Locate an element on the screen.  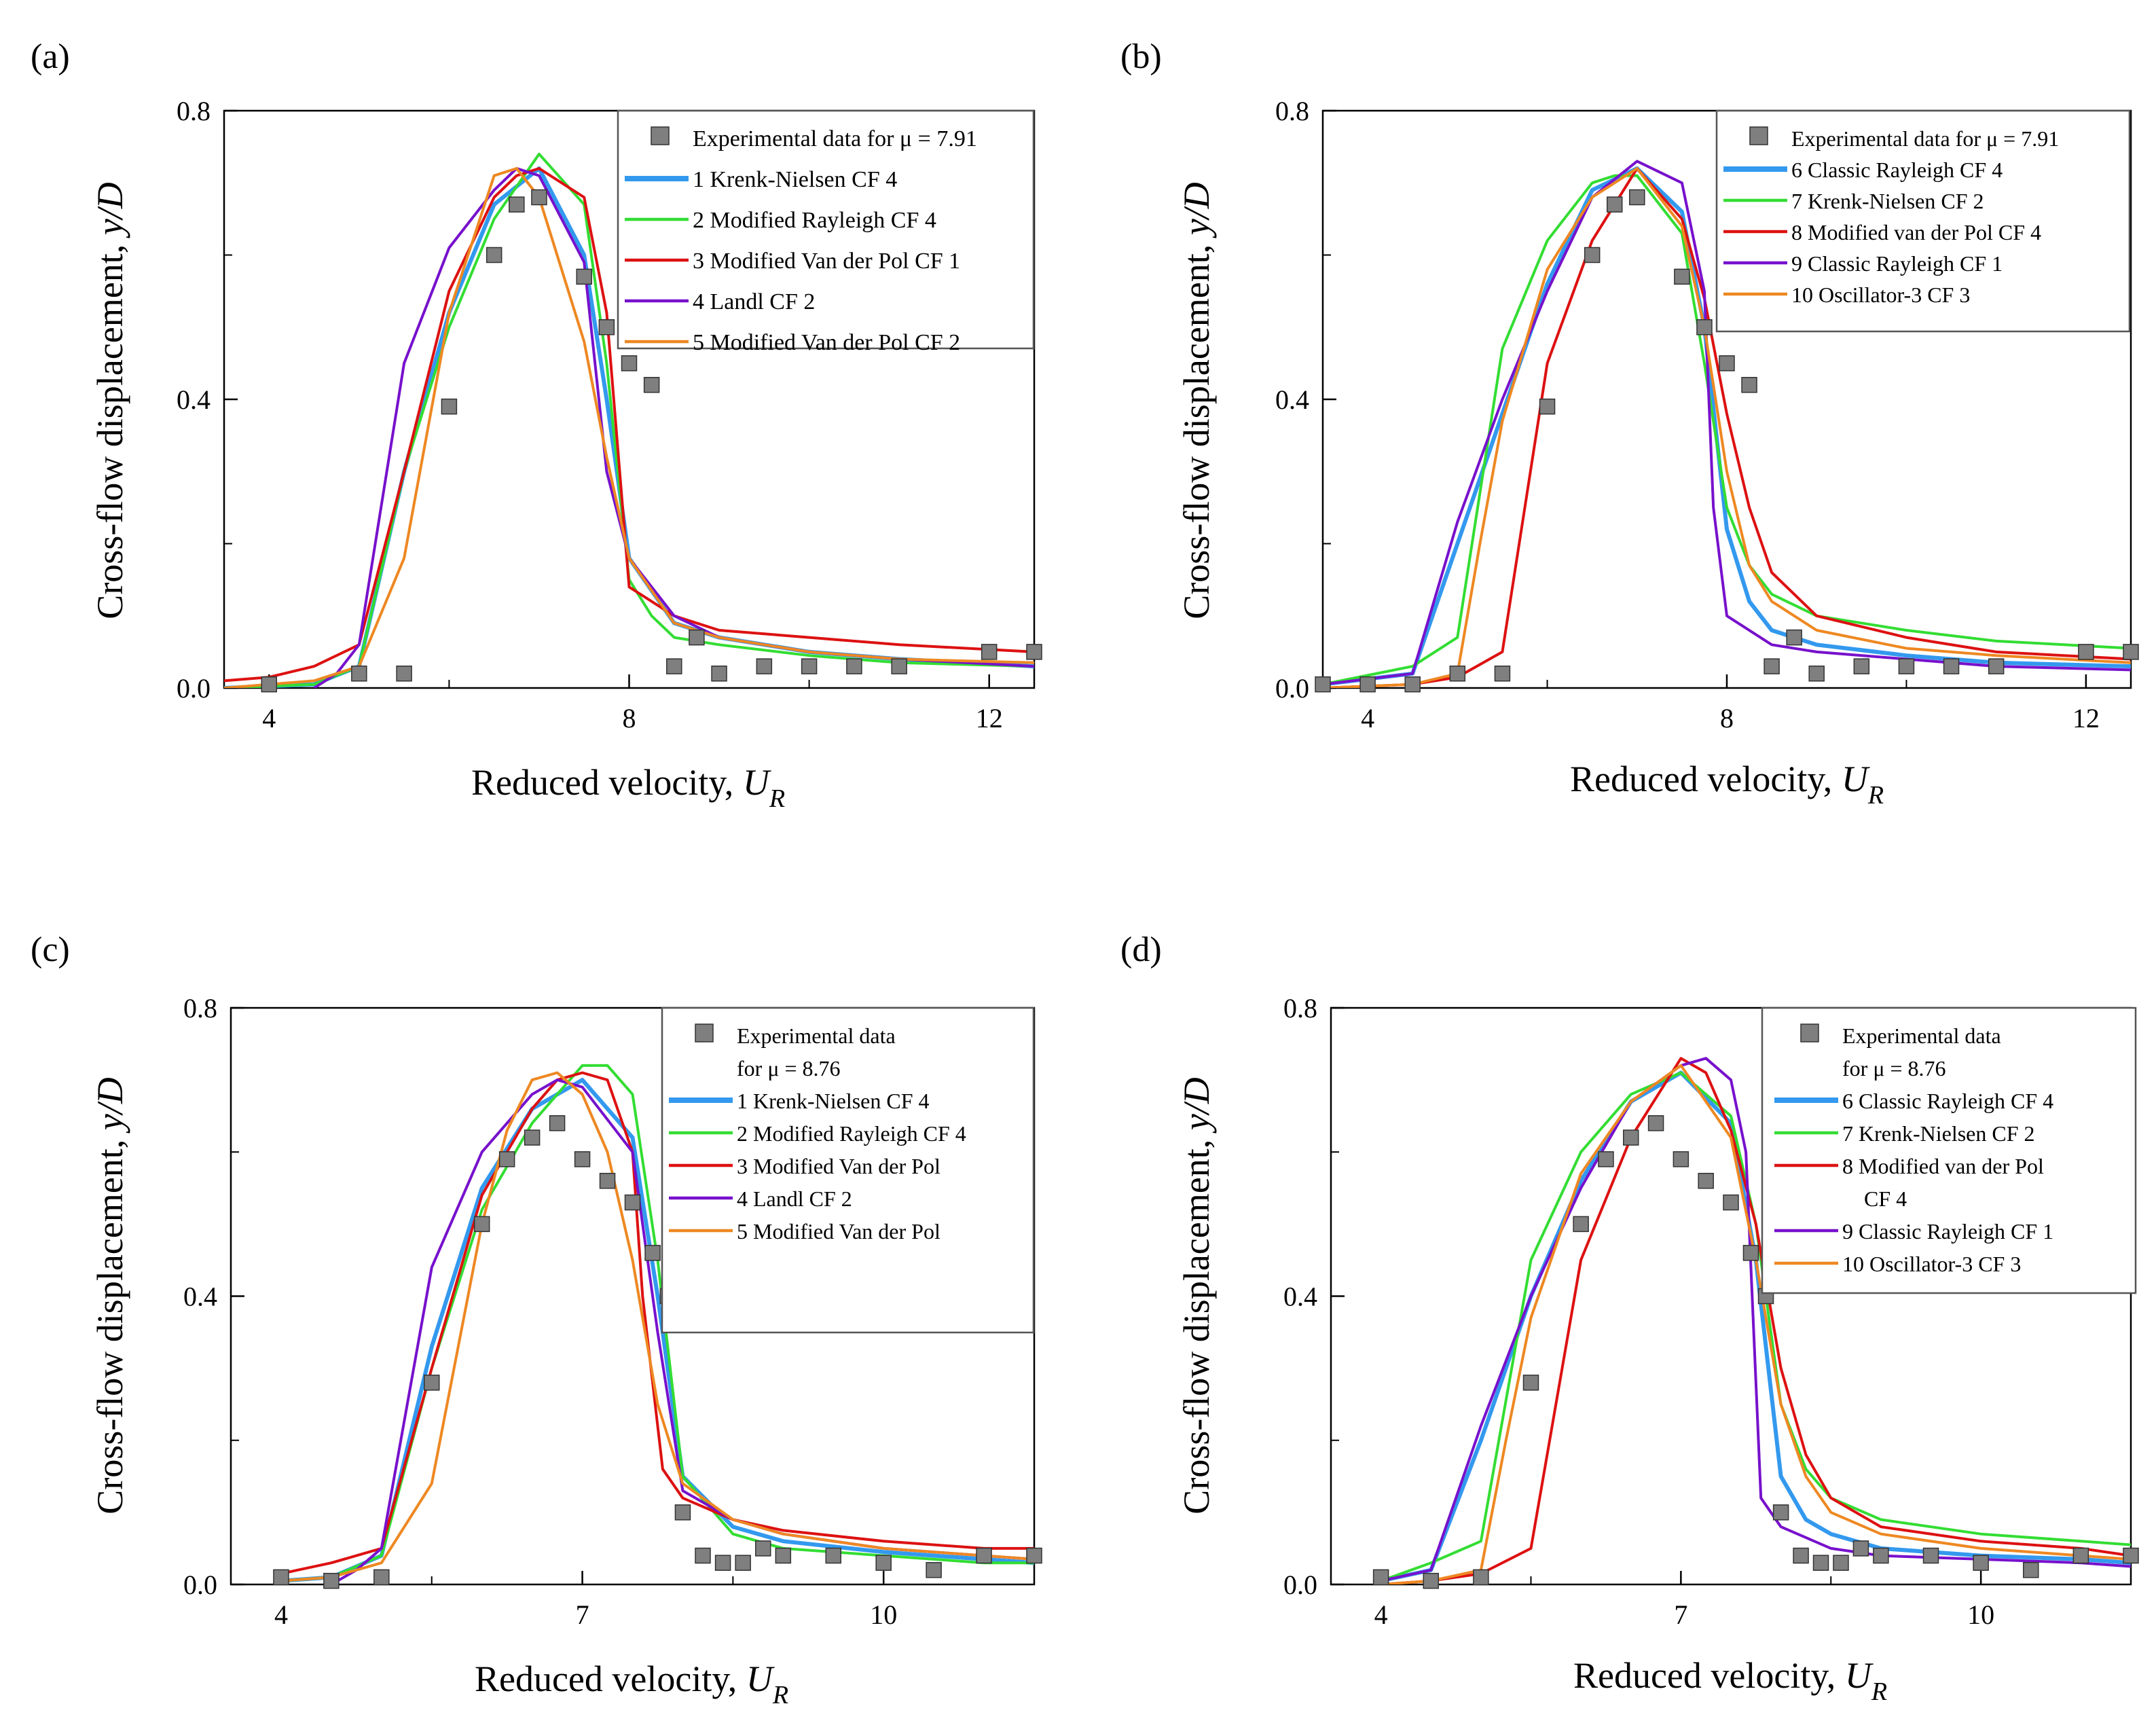
y-tick-label: 0.4 is located at coordinates (1300, 1297).